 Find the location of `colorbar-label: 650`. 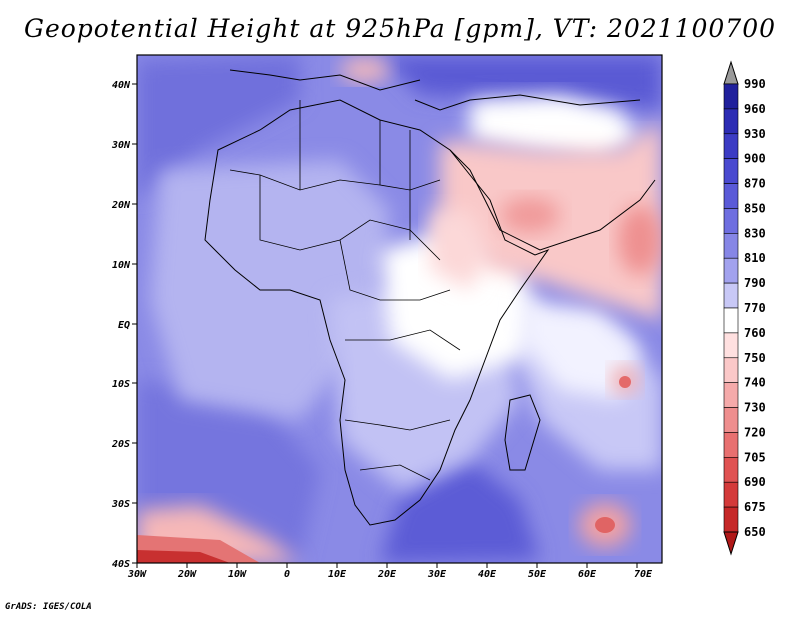

colorbar-label: 650 is located at coordinates (755, 532).